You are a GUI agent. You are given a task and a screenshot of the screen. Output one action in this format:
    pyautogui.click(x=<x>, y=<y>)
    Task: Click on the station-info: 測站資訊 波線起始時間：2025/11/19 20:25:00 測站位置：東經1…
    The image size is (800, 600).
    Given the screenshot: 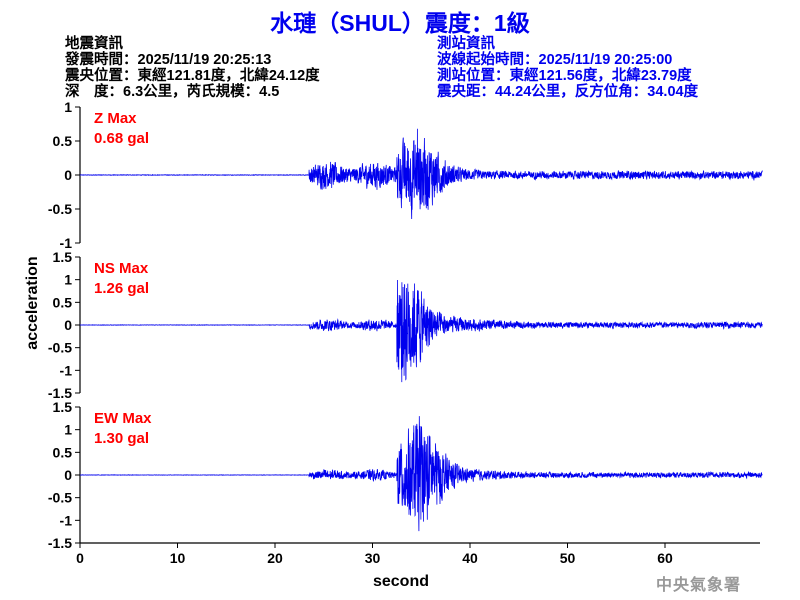 What is the action you would take?
    pyautogui.click(x=567, y=68)
    